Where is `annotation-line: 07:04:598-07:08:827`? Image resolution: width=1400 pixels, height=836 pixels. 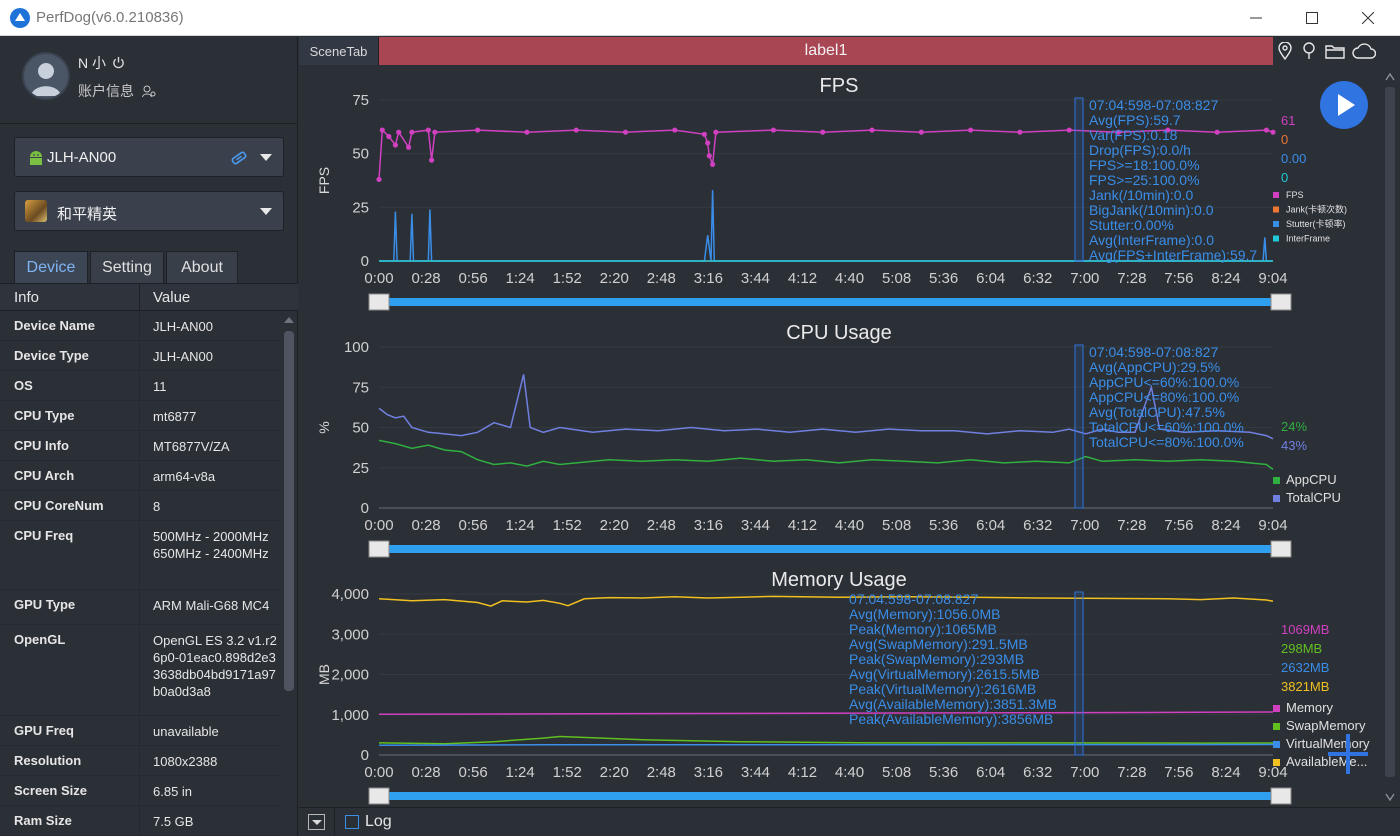
annotation-line: 07:04:598-07:08:827 is located at coordinates (913, 599).